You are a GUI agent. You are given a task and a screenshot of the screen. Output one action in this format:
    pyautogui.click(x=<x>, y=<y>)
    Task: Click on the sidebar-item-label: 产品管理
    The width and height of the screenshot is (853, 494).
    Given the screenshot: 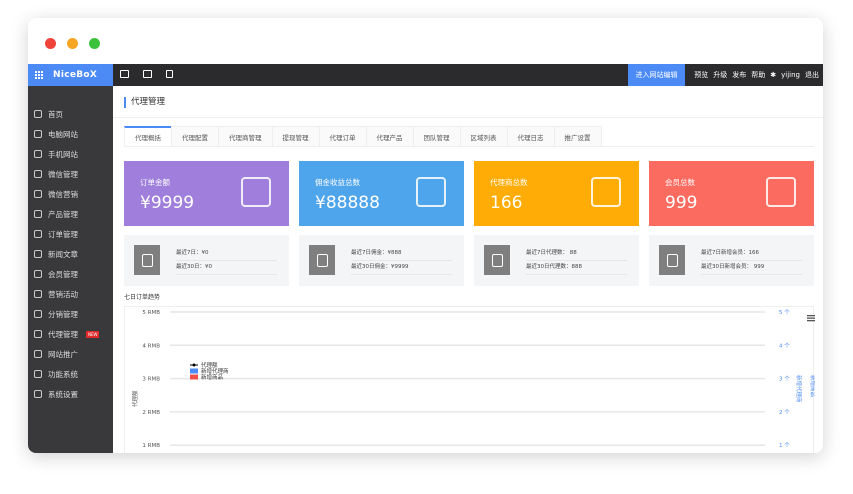 What is the action you would take?
    pyautogui.click(x=63, y=214)
    